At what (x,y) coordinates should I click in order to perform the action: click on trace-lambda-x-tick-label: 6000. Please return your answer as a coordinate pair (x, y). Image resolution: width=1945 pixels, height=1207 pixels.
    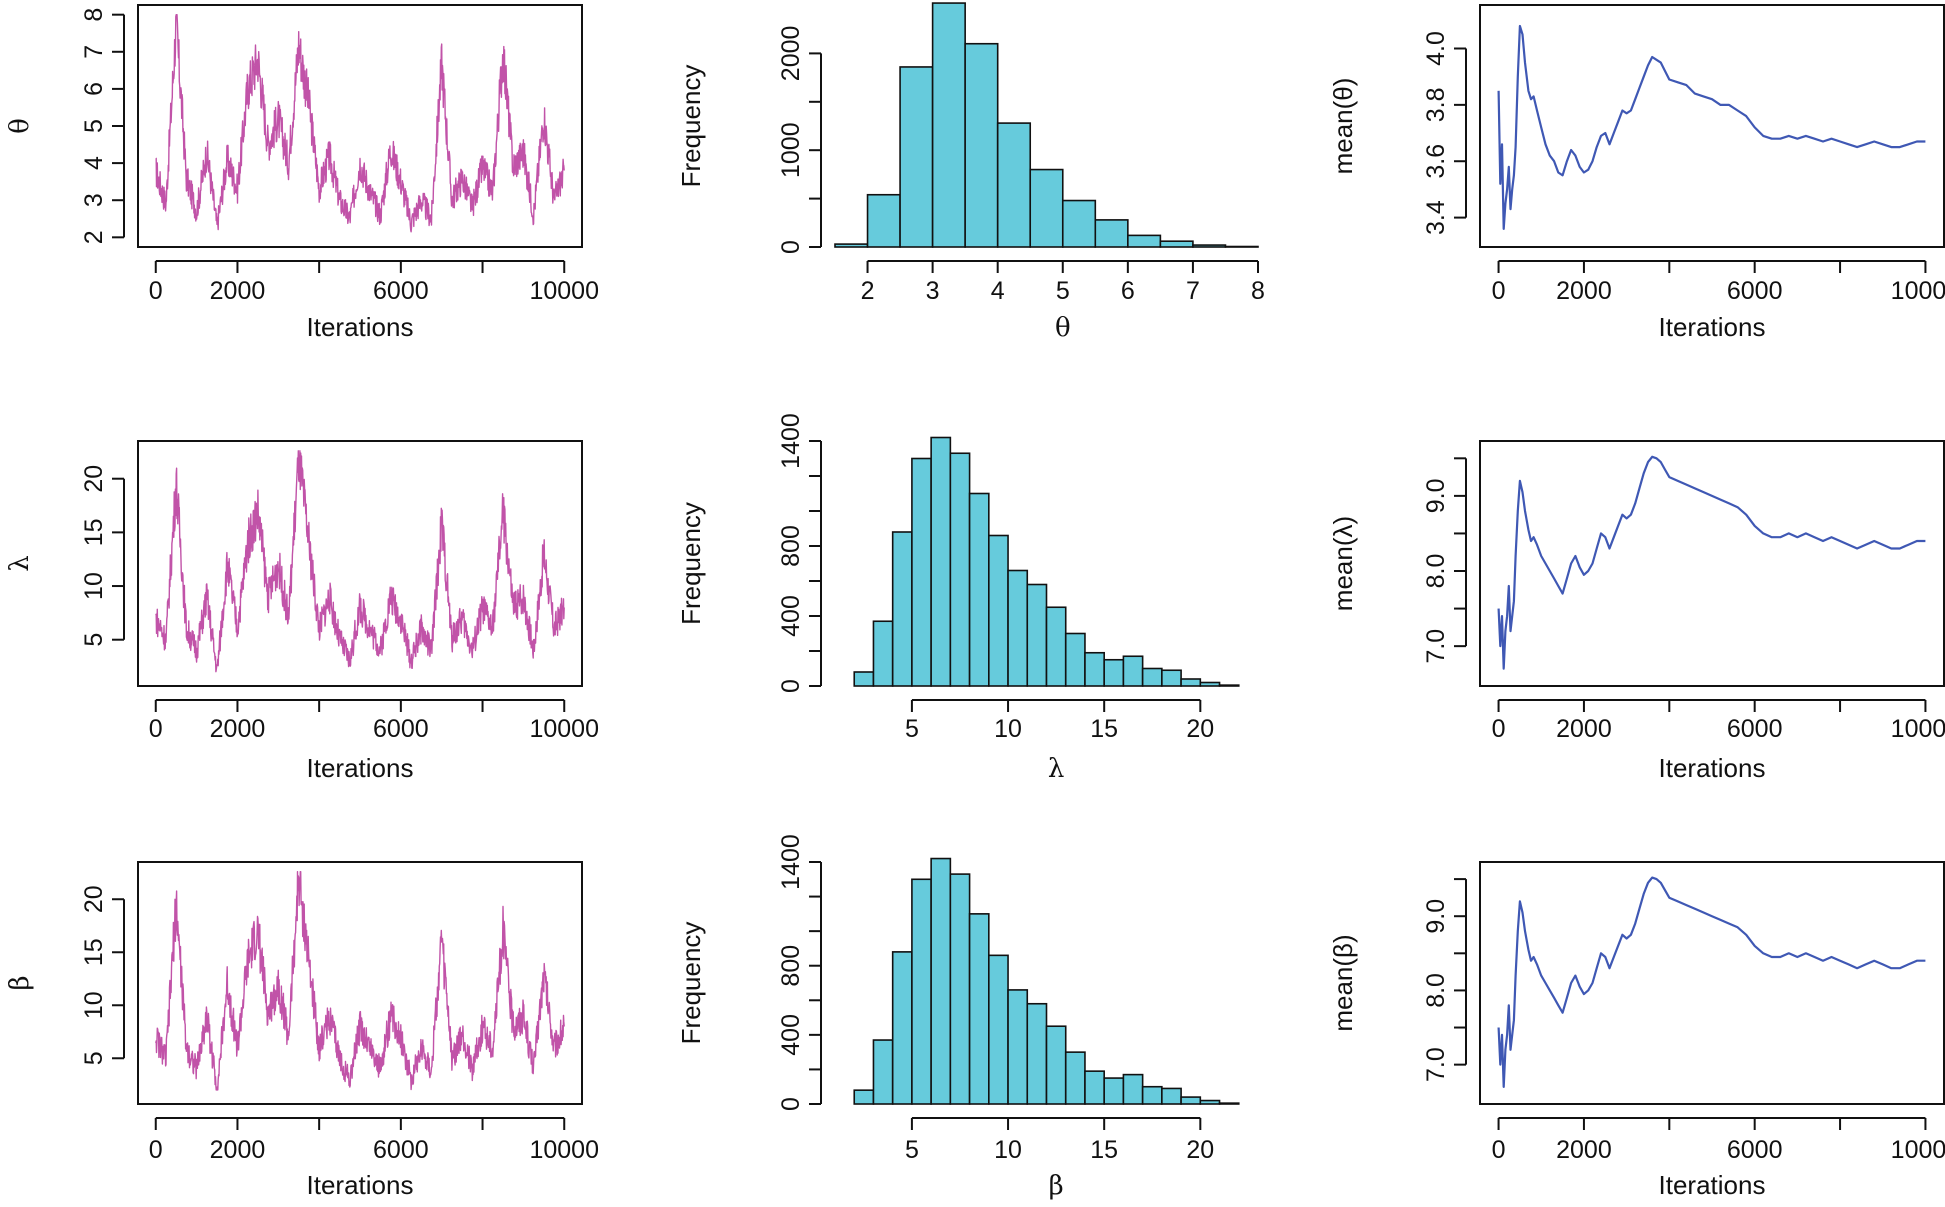
    Looking at the image, I should click on (401, 729).